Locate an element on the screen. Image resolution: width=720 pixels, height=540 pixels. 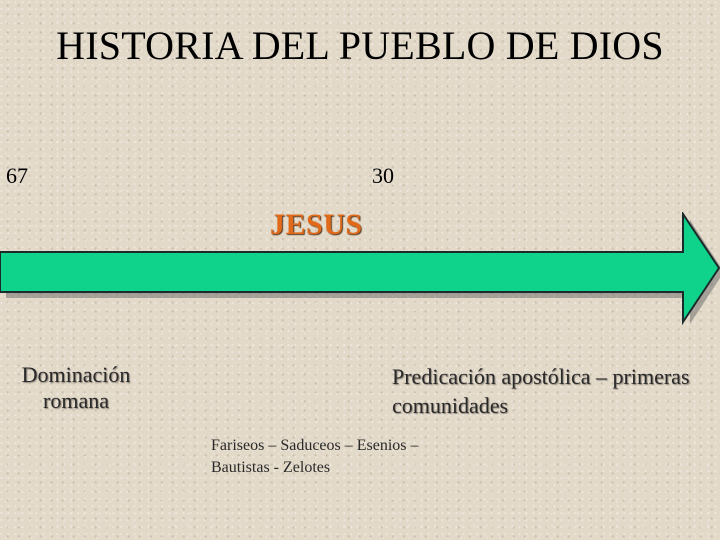
center-label-jesus: JESUS is located at coordinates (316, 224).